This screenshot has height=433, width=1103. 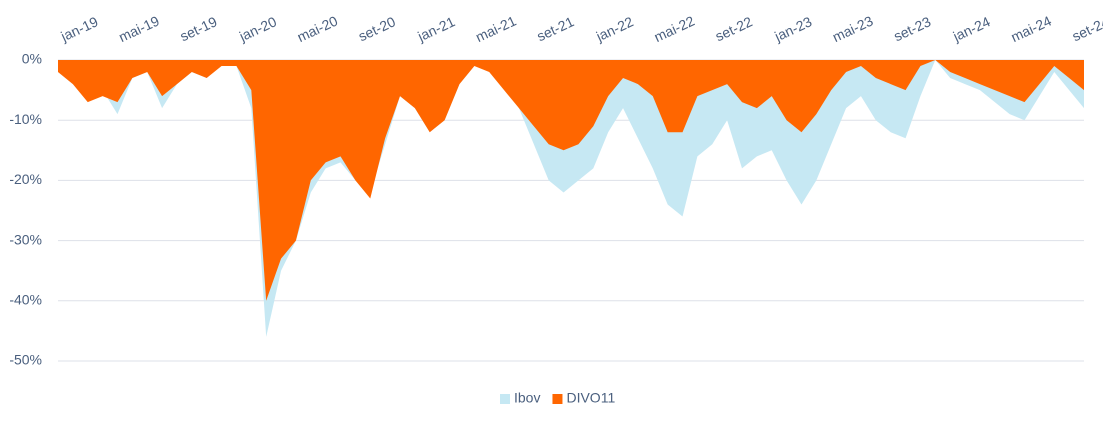 I want to click on legend-label: DIVO11, so click(x=590, y=398).